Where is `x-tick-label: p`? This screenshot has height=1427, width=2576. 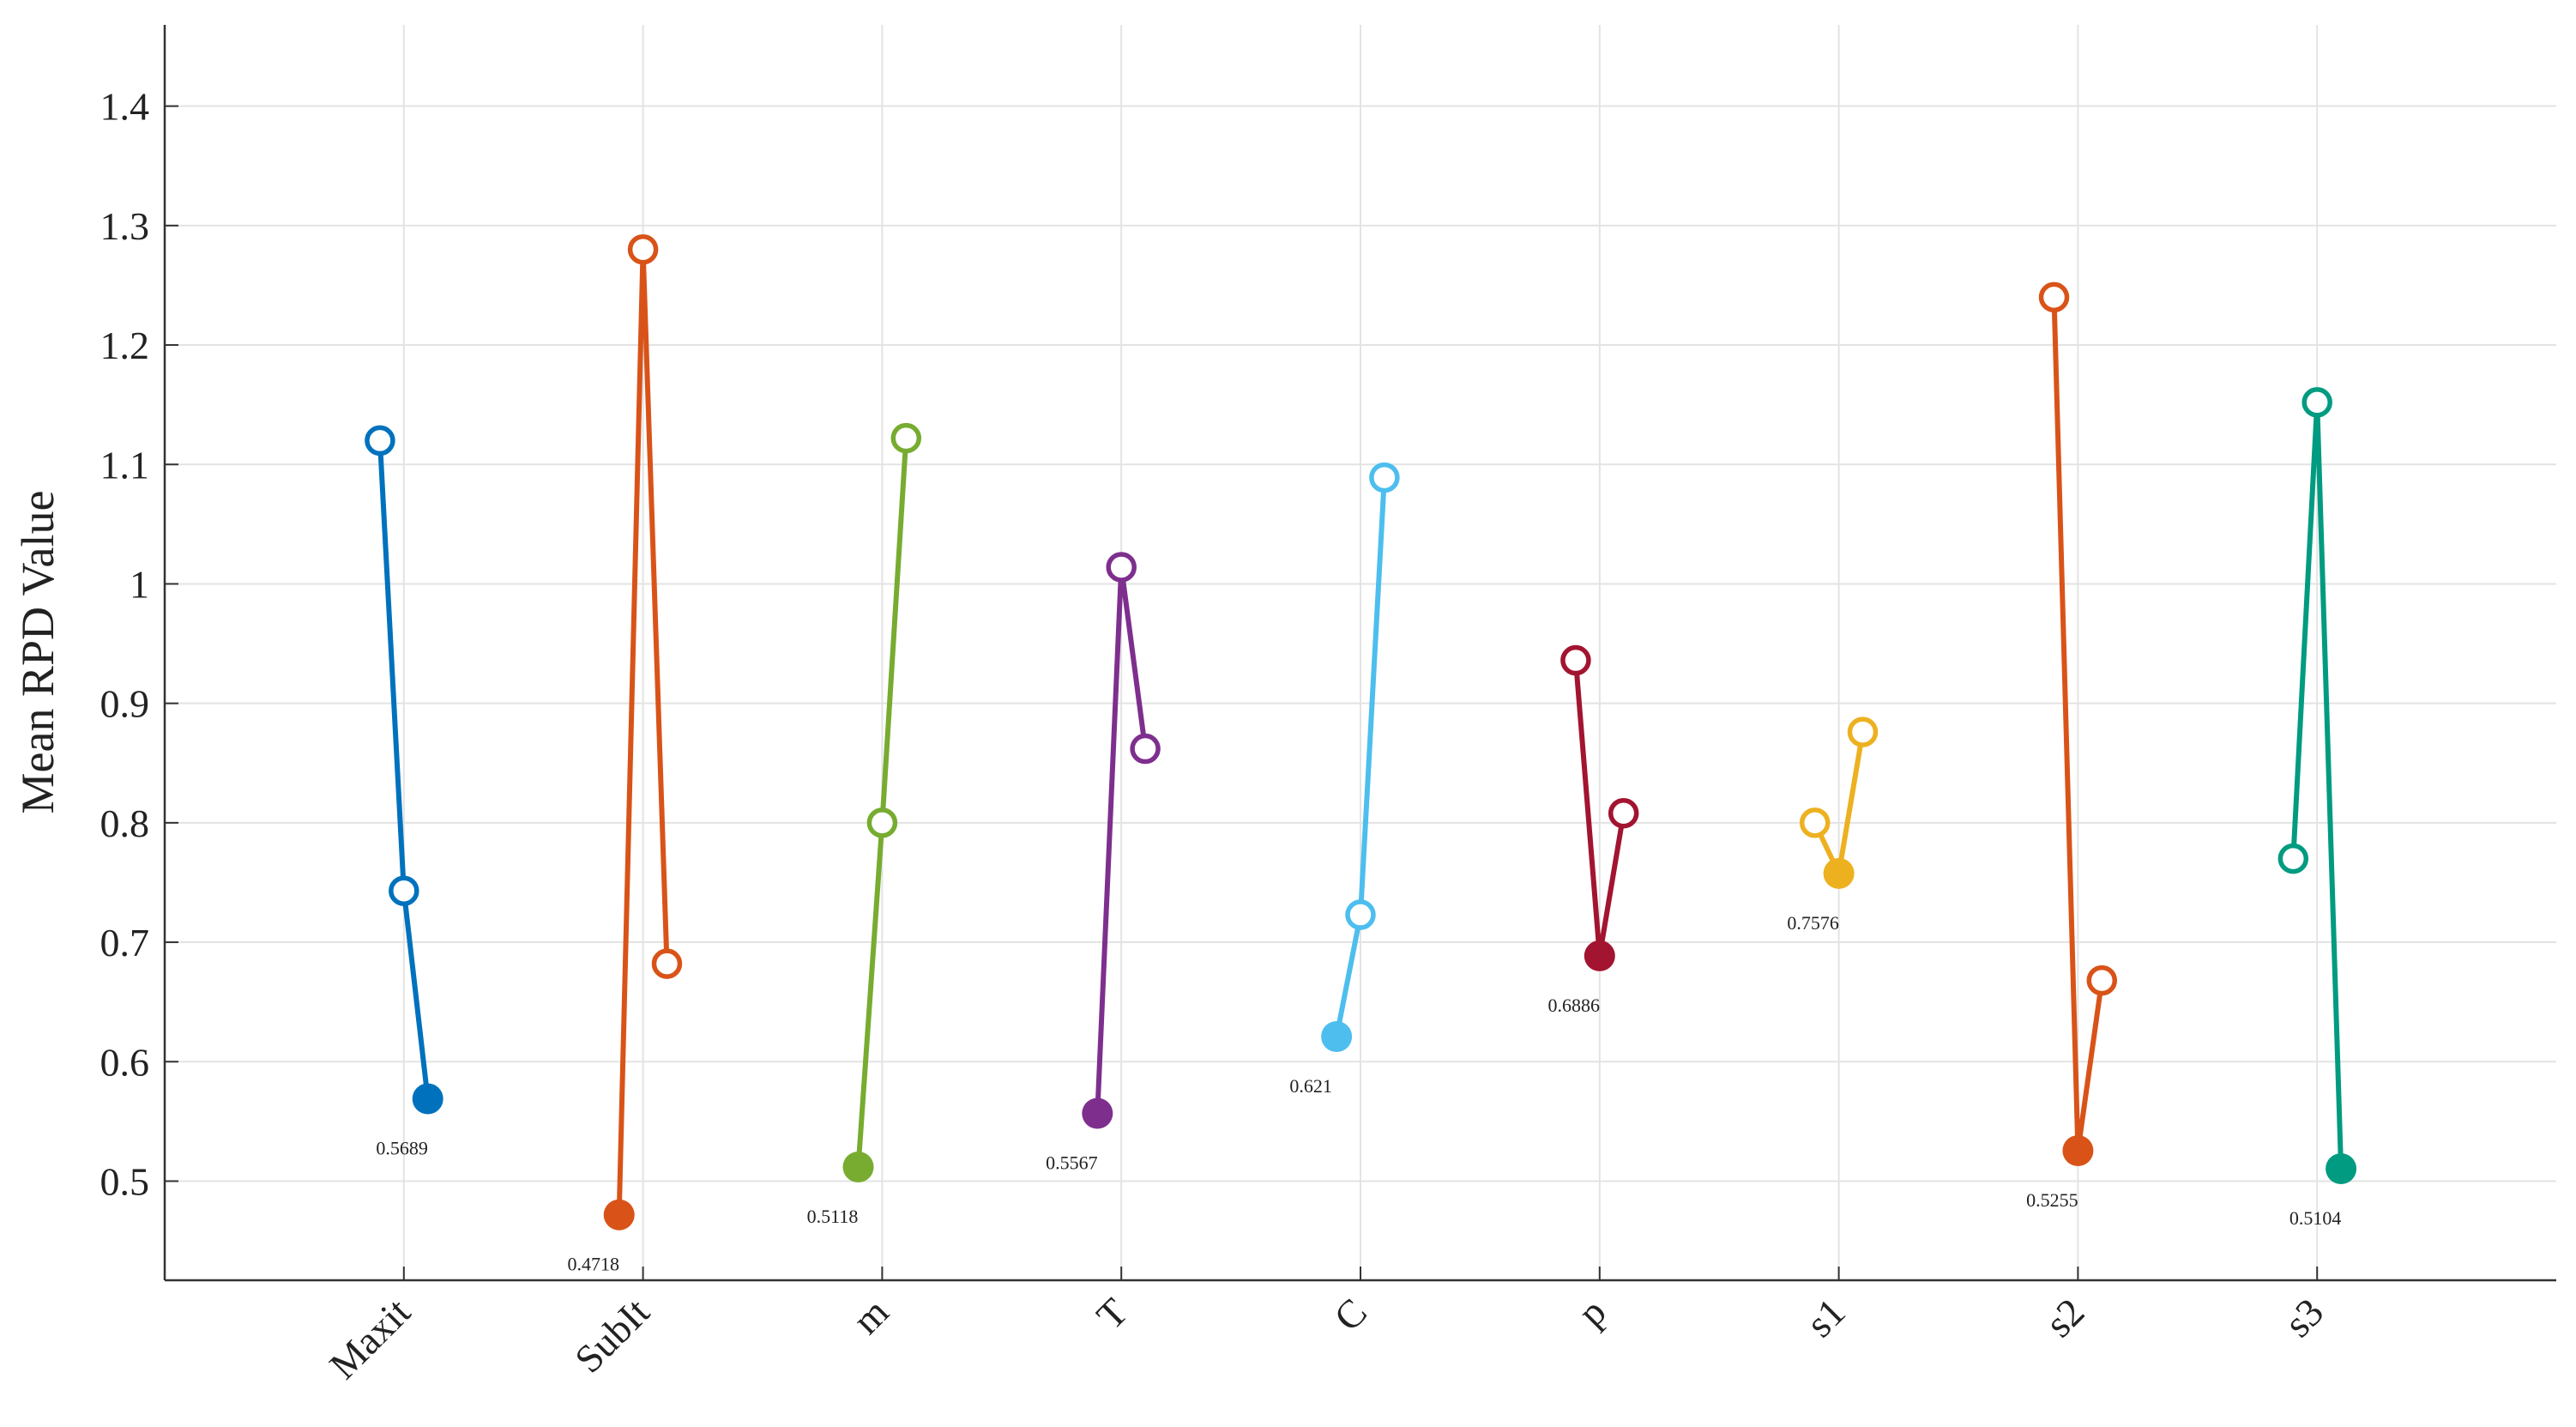
x-tick-label: p is located at coordinates (1592, 1312).